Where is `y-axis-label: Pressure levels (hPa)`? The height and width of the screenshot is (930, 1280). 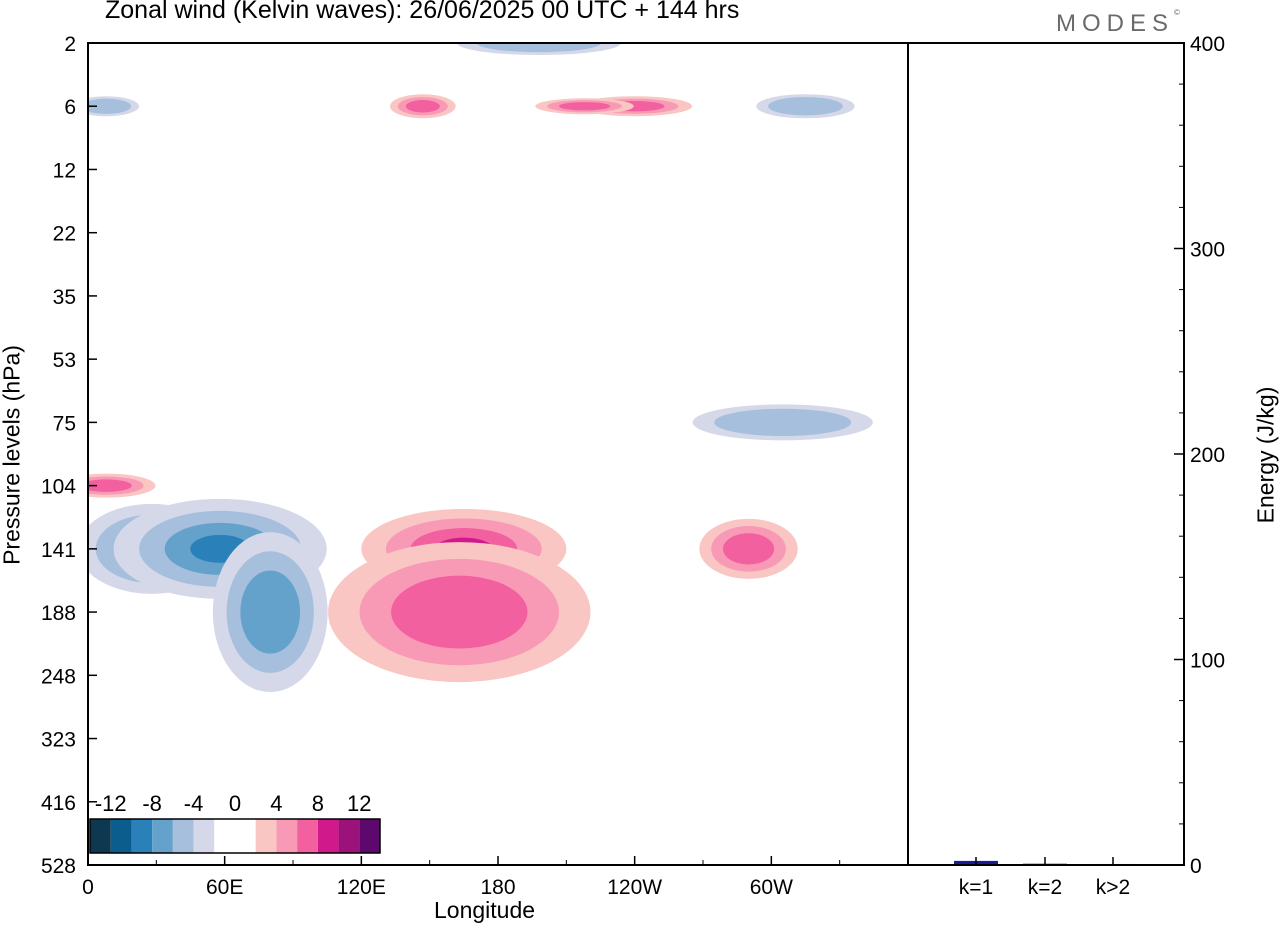
y-axis-label: Pressure levels (hPa) is located at coordinates (12, 455).